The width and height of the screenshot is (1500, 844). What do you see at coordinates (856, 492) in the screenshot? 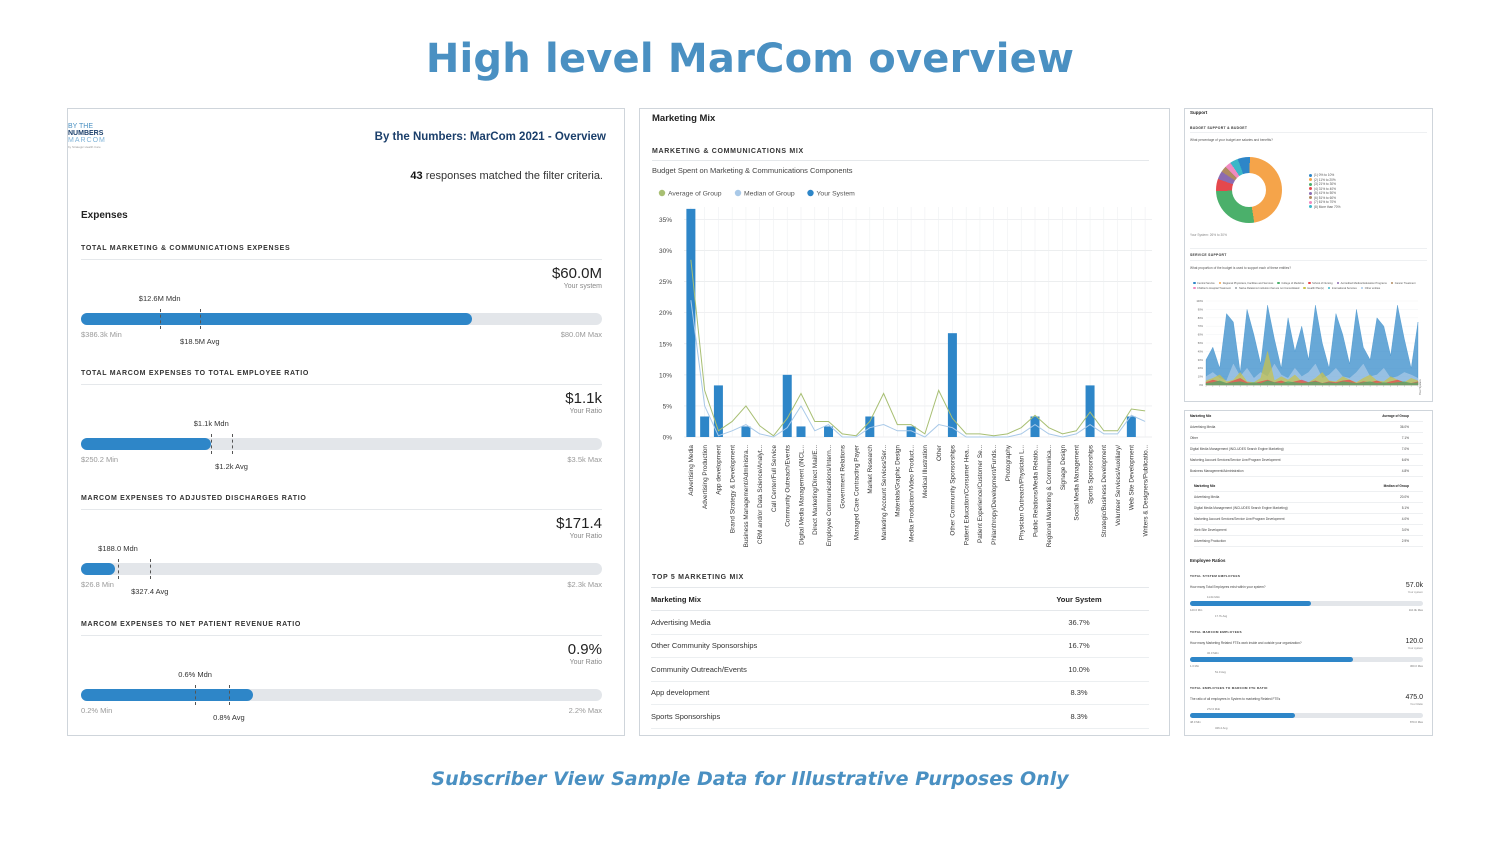
I see `x-tick-label: Managed Care Contracting Payer` at bounding box center [856, 492].